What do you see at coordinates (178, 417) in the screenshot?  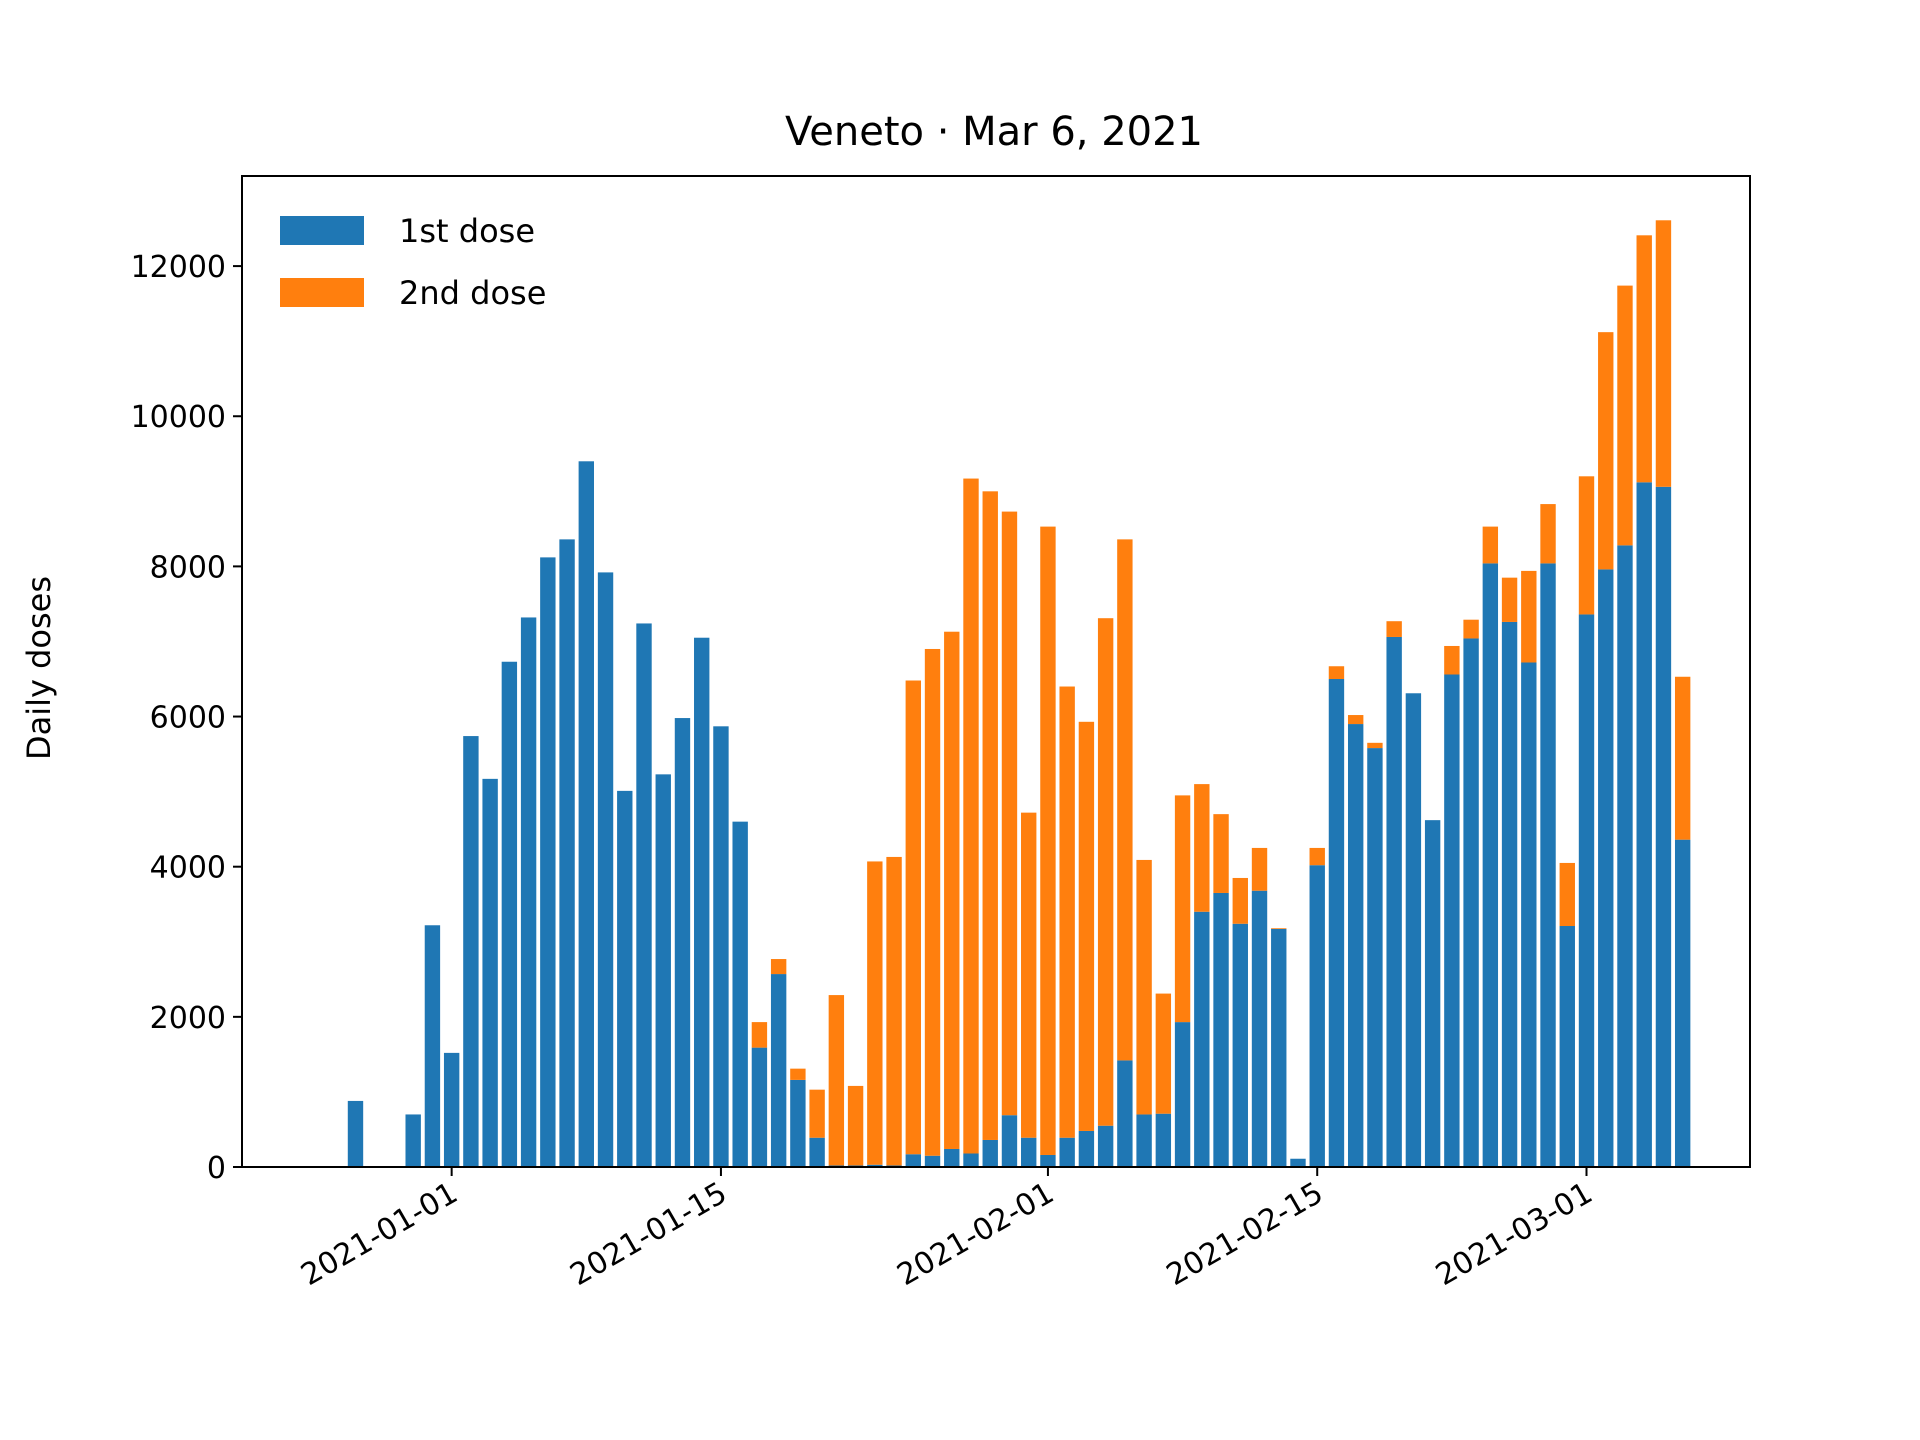 I see `y-tick-label: 10000` at bounding box center [178, 417].